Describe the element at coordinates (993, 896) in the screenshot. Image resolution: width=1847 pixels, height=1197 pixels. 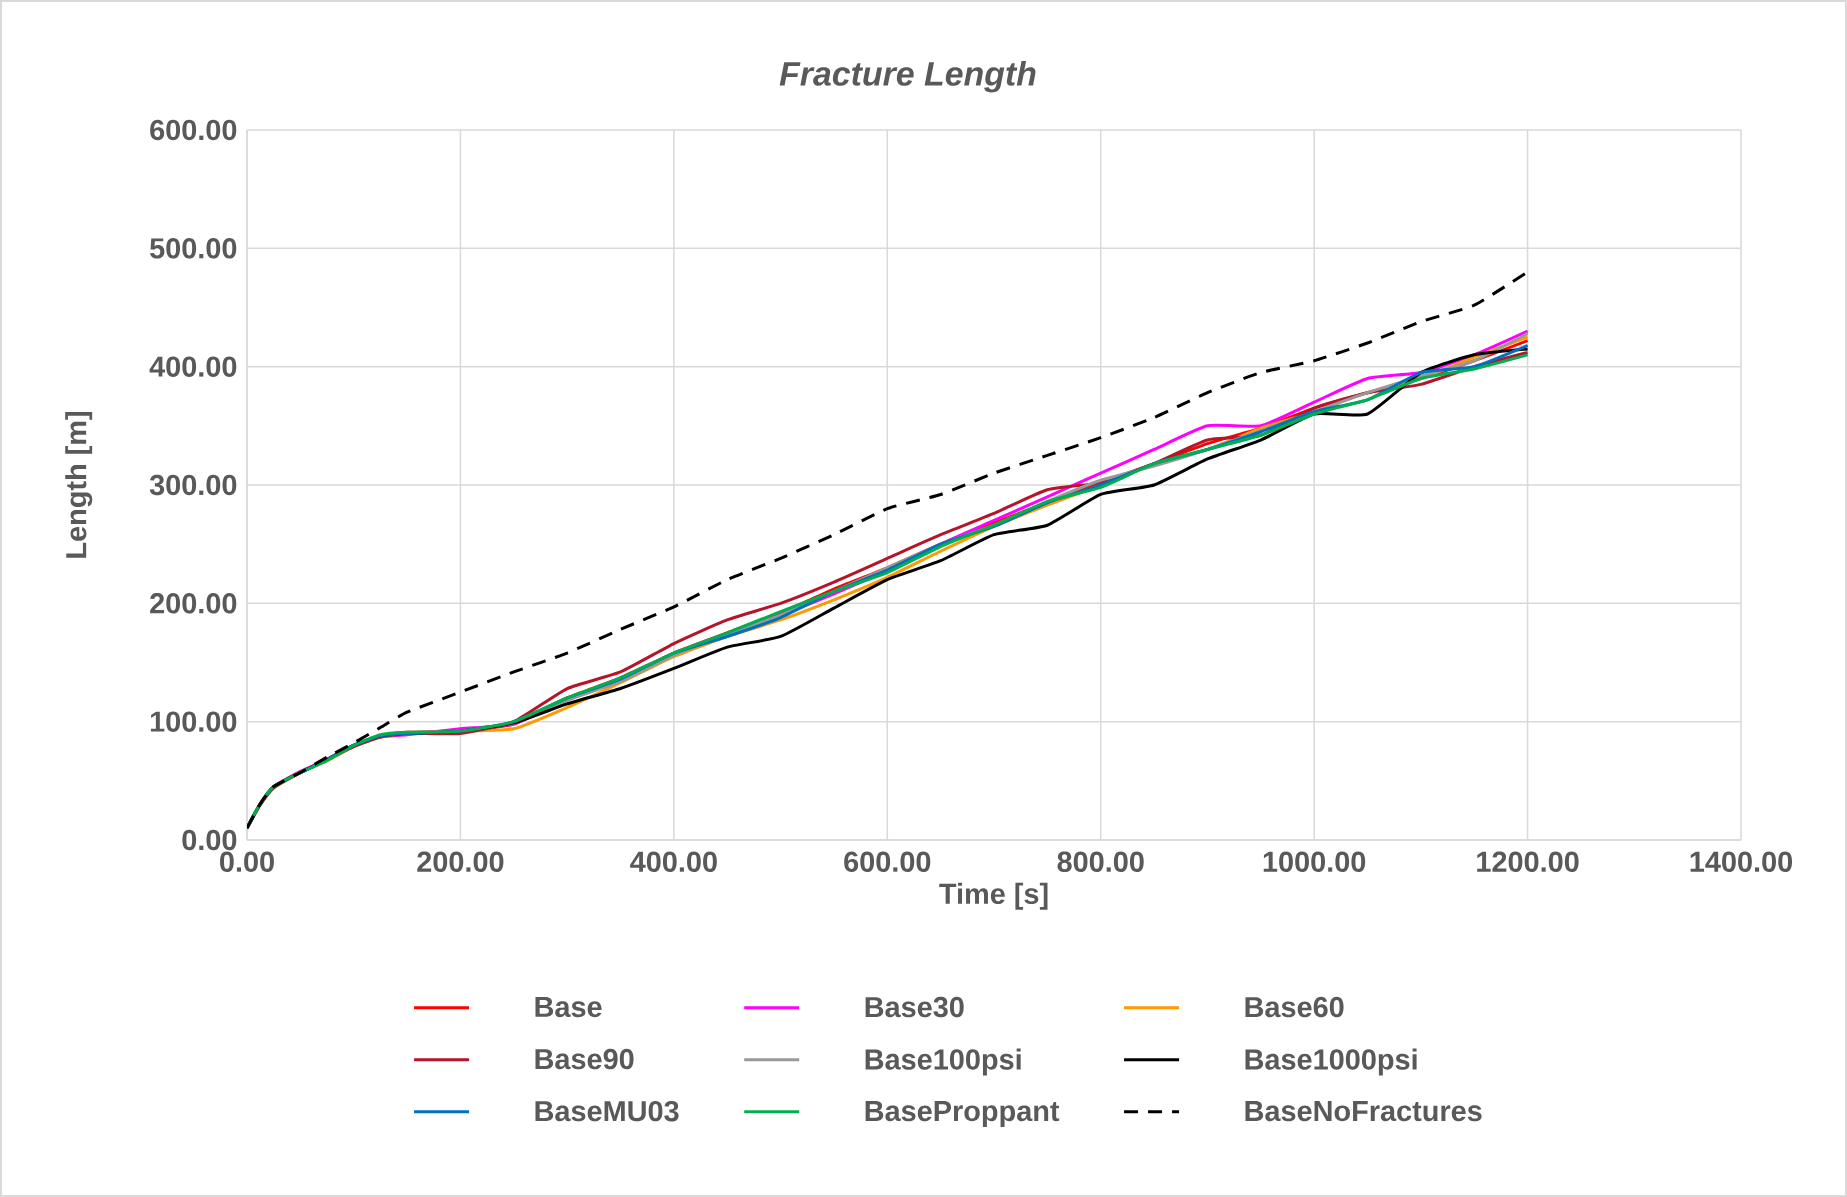
I see `x-axis-title: Time [s]` at that location.